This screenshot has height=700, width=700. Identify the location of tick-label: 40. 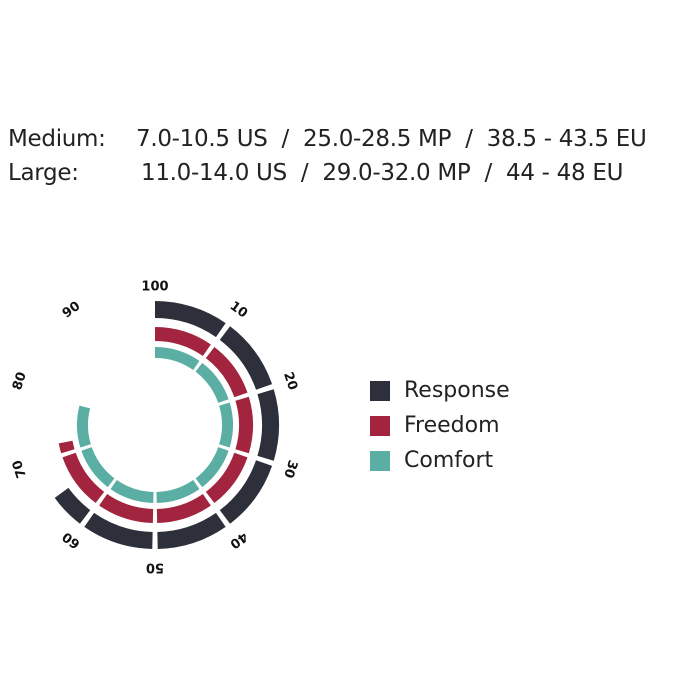
(238, 539).